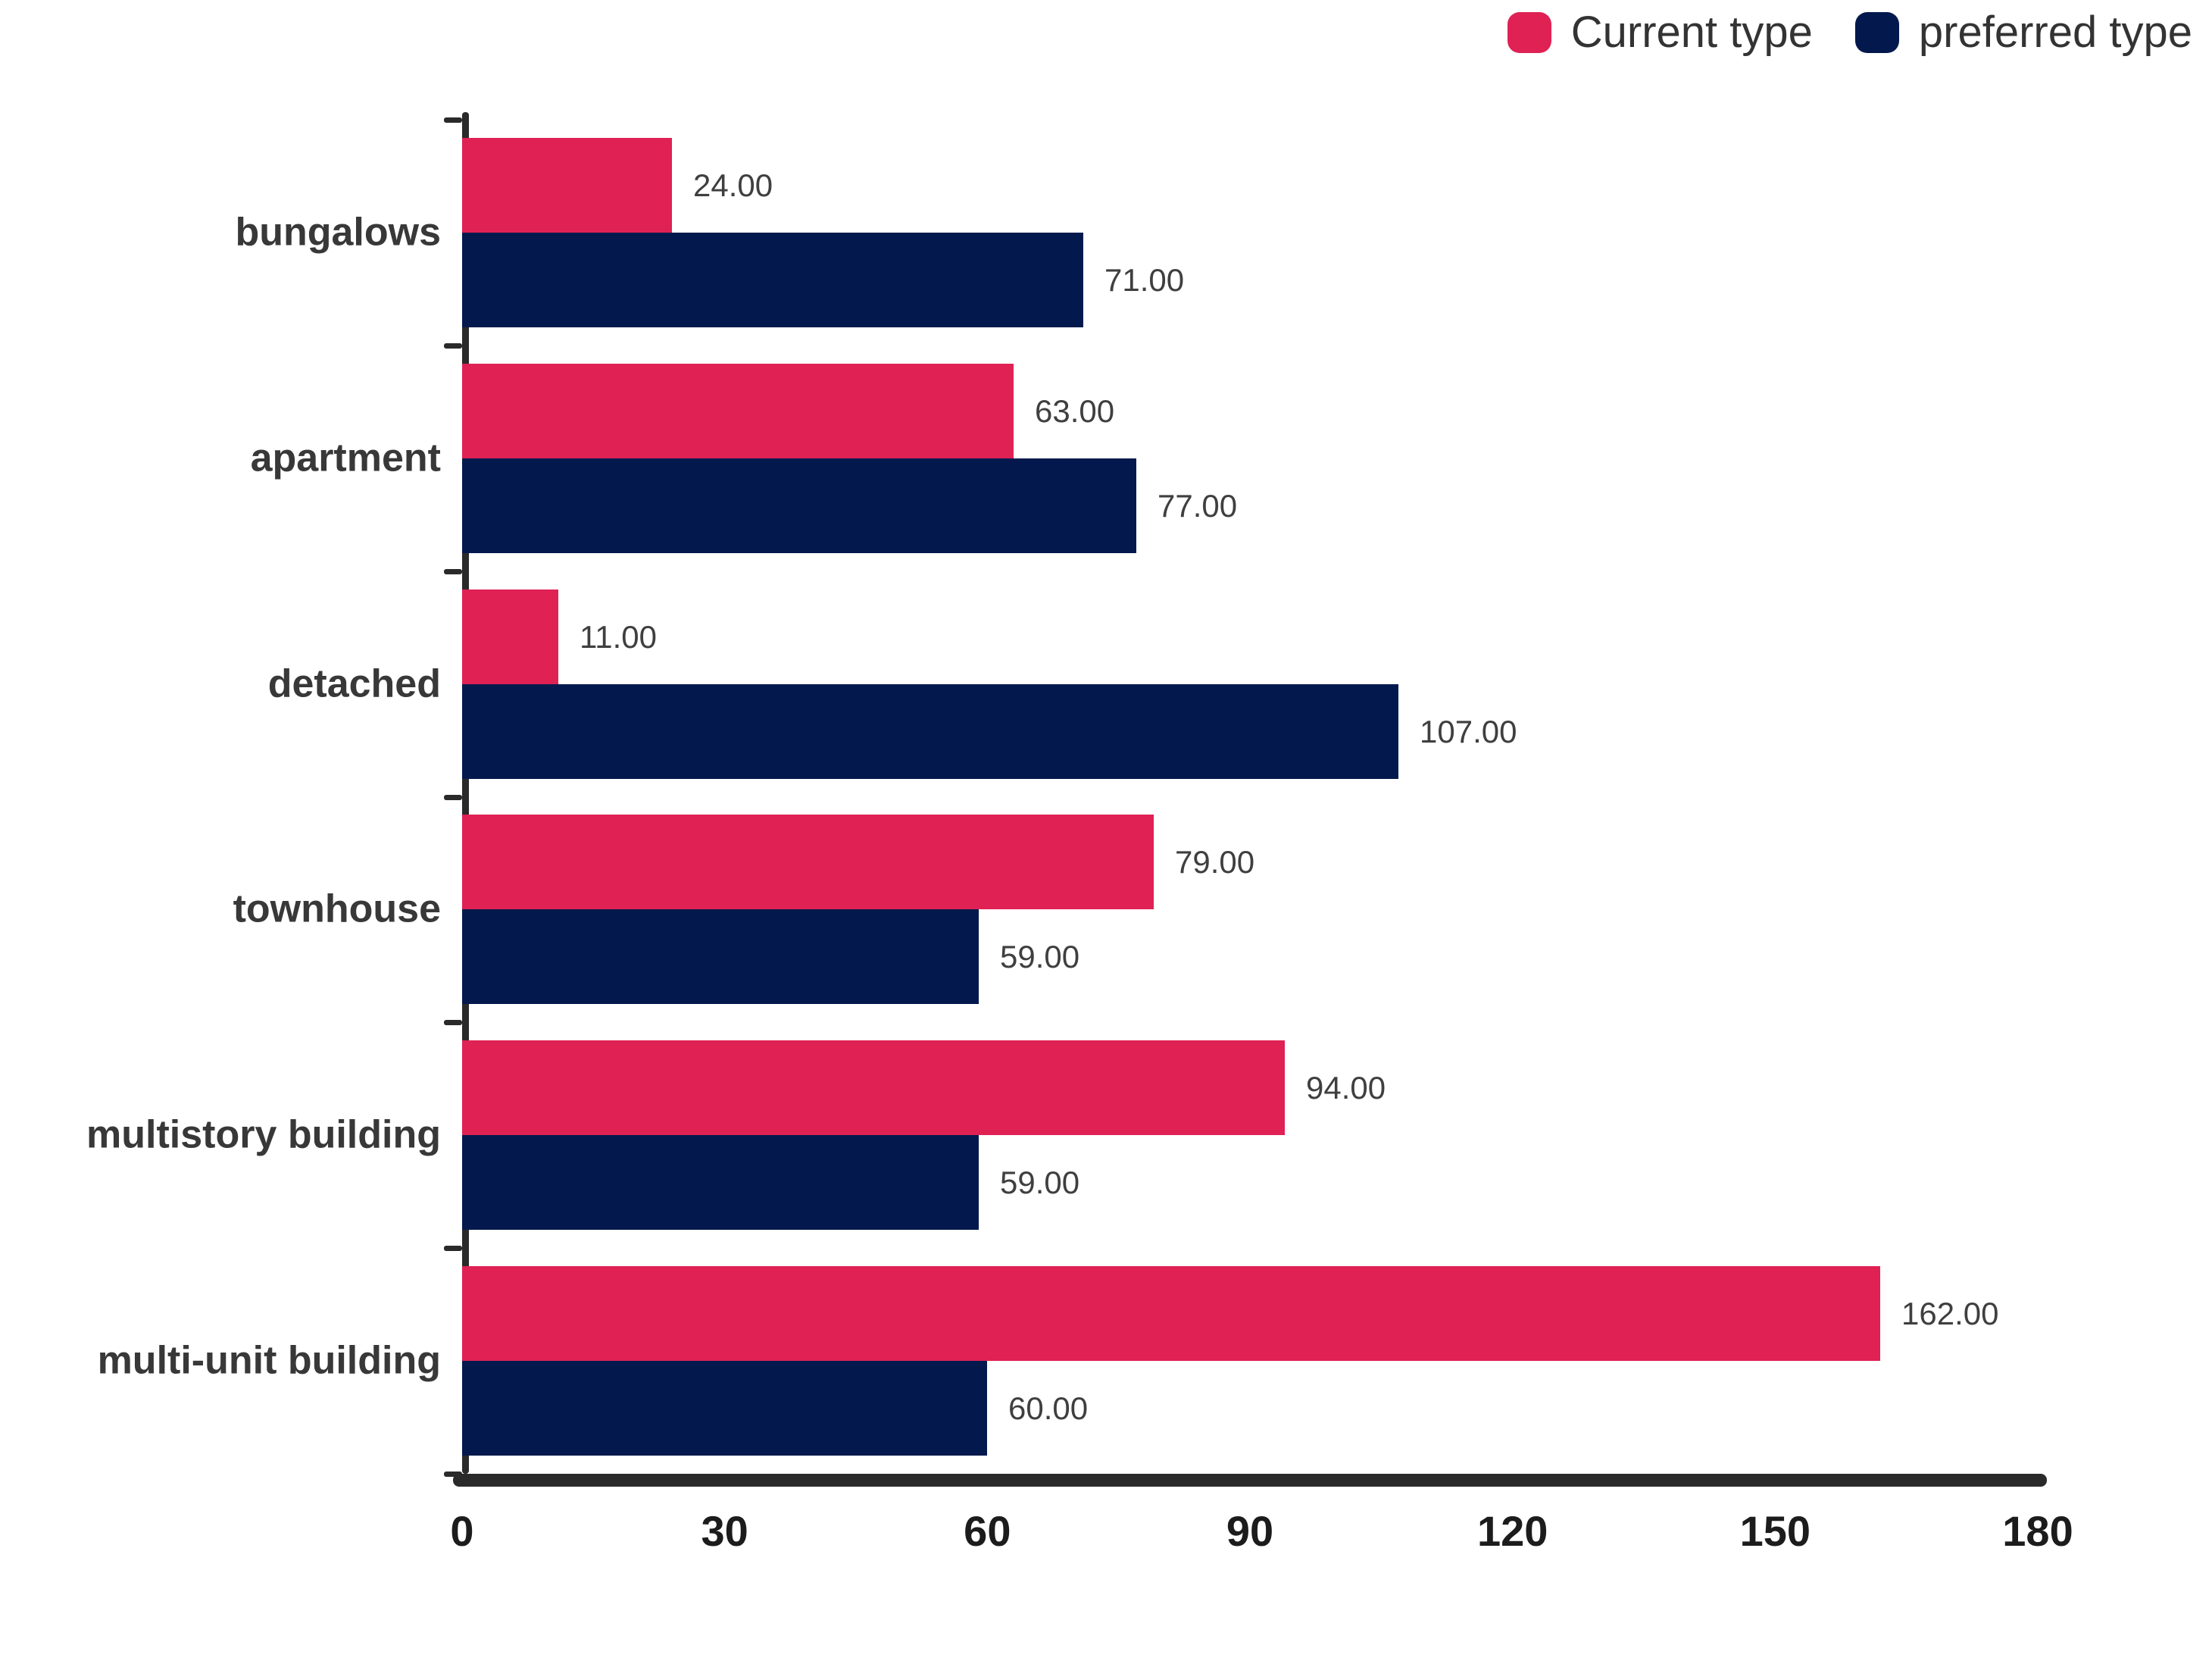 The image size is (2212, 1667). What do you see at coordinates (338, 233) in the screenshot?
I see `category-label-bungalows: bungalows` at bounding box center [338, 233].